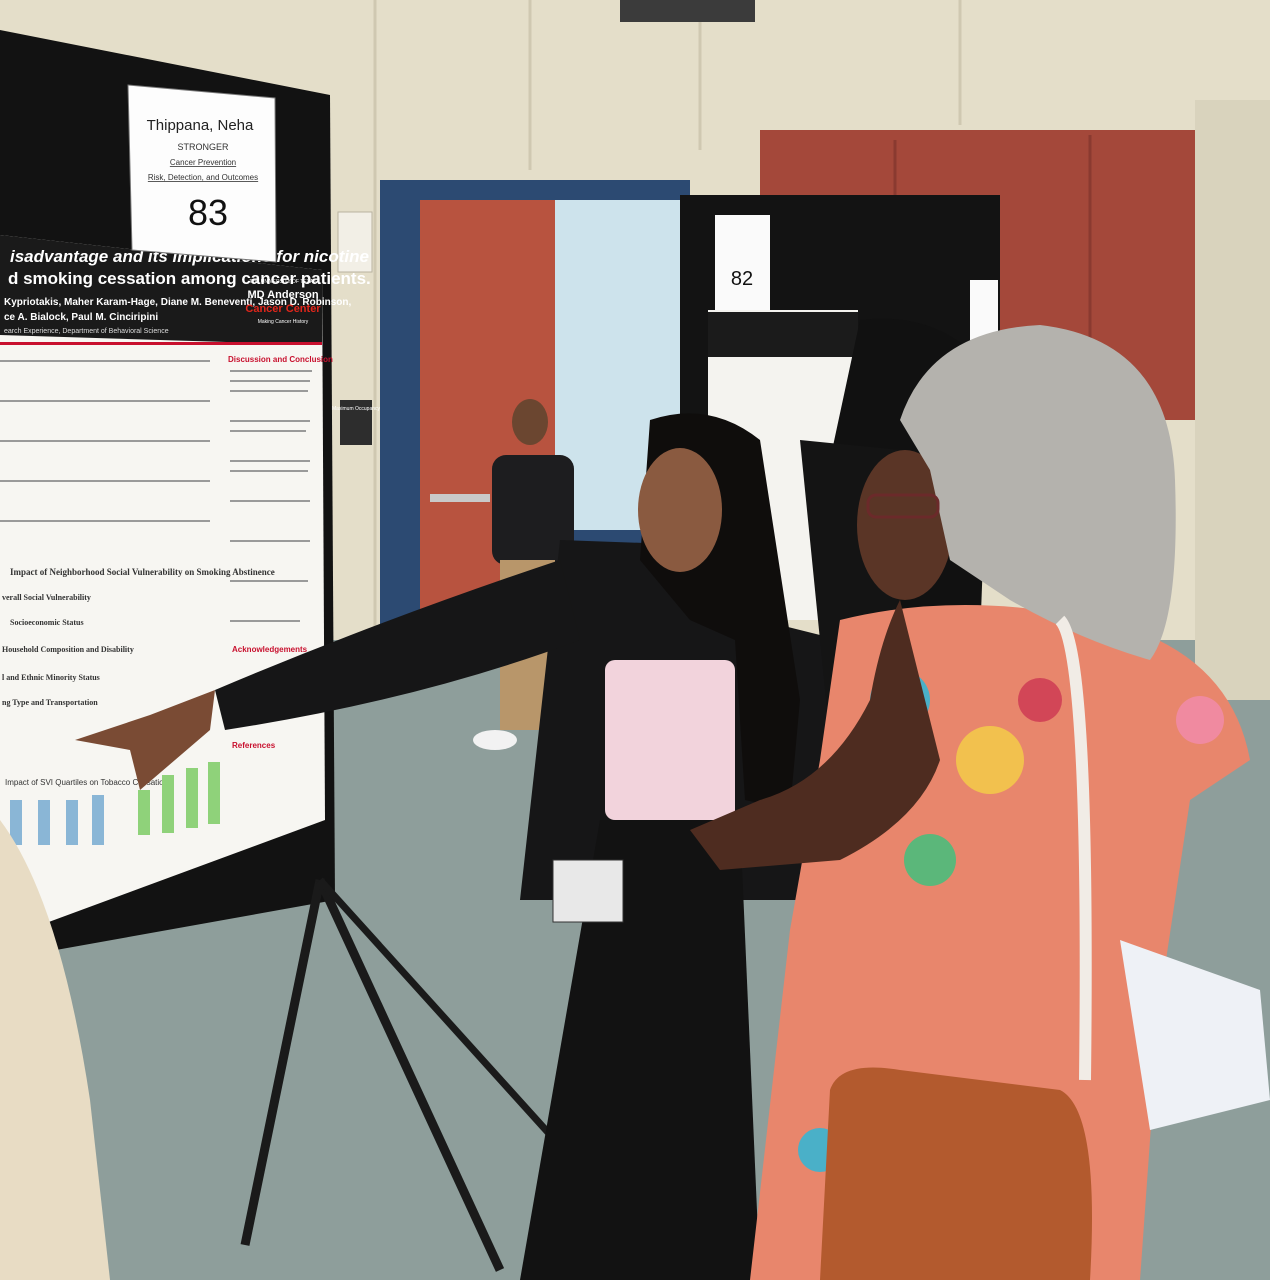 This screenshot has height=1280, width=1270. Describe the element at coordinates (460, 498) in the screenshot. I see `door-handle` at that location.